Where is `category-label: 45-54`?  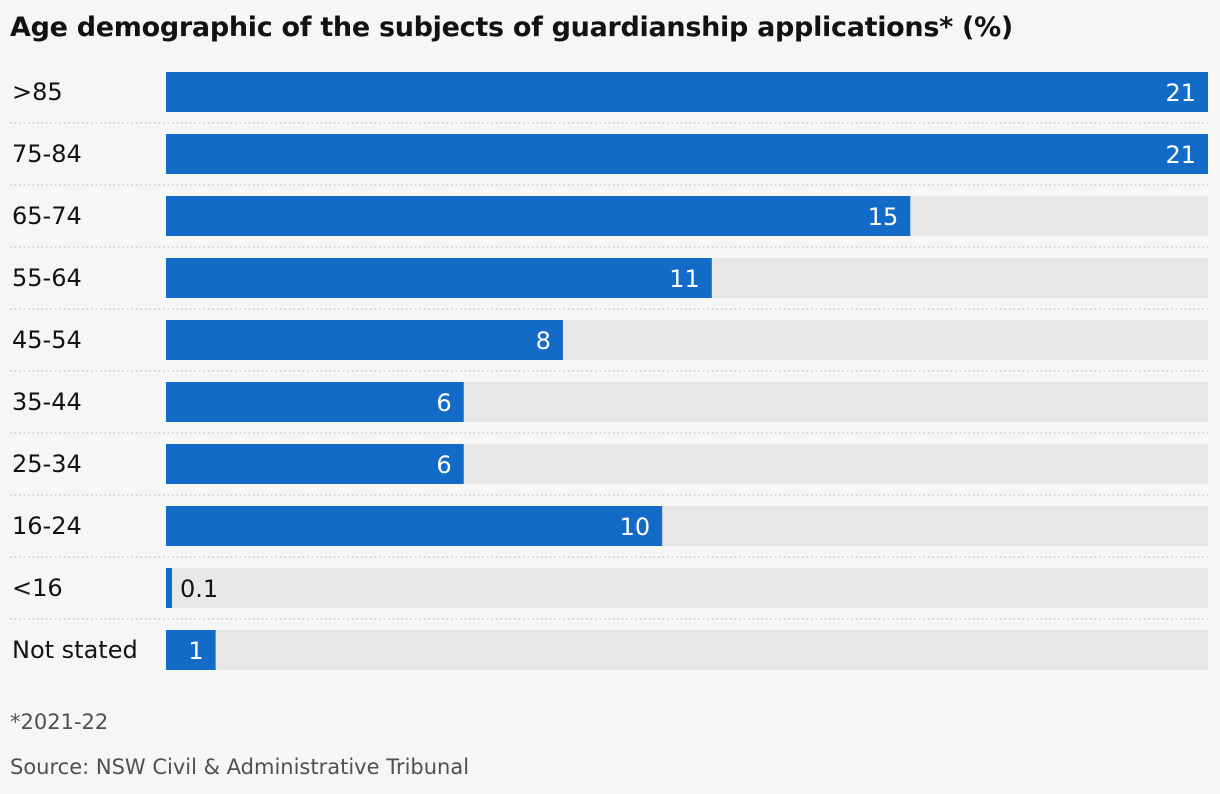
category-label: 45-54 is located at coordinates (47, 340).